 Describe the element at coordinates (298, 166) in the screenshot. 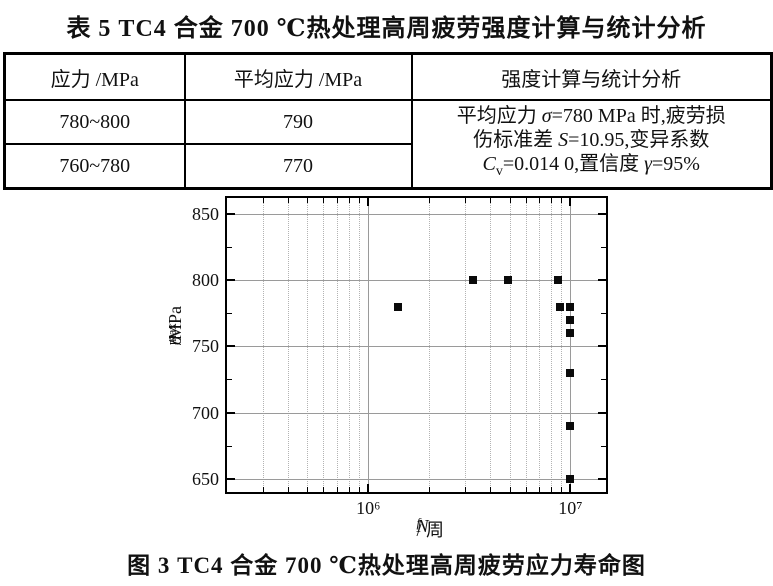

I see `mean-stress-cell: 770` at that location.